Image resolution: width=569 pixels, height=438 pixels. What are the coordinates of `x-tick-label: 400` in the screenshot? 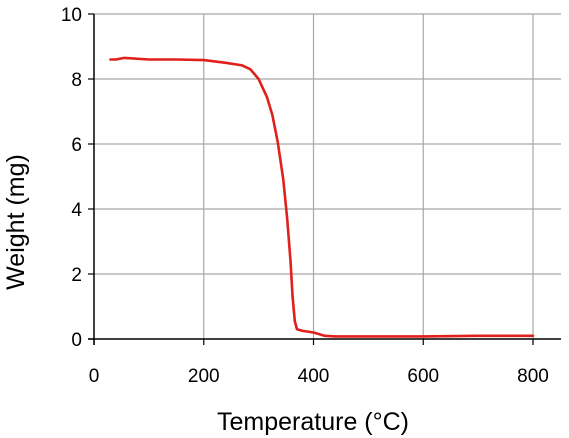 It's located at (314, 376).